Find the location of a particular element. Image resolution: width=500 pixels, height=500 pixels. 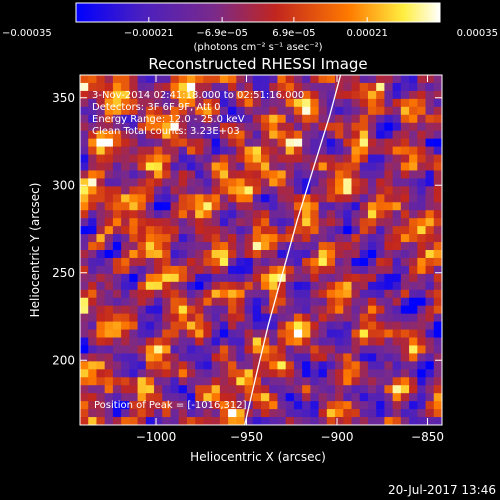

annotation-energy: Energy Range: 12.0 - 25.0 keV is located at coordinates (168, 119).